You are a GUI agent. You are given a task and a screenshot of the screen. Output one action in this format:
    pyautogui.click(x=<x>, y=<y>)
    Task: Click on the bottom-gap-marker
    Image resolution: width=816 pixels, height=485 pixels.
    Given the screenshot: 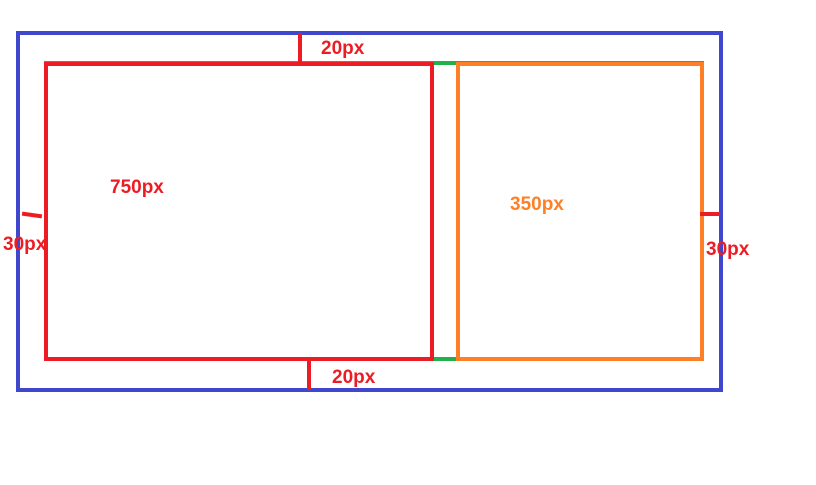 What is the action you would take?
    pyautogui.click(x=309, y=375)
    